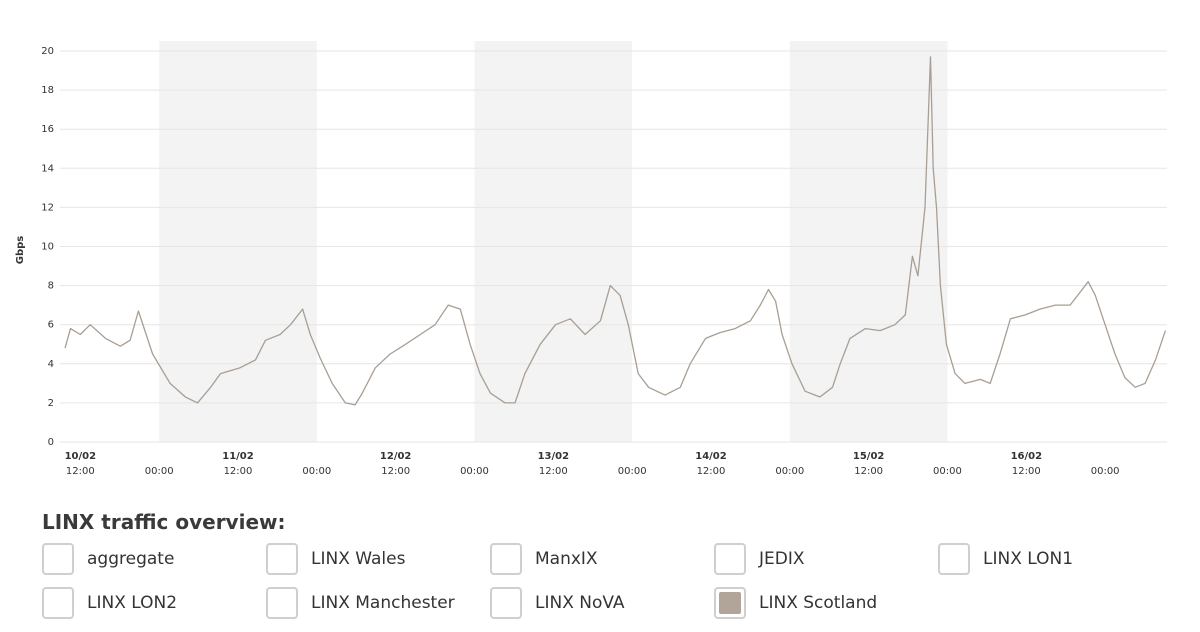  I want to click on checkbox-item: LINX Manchester, so click(360, 603).